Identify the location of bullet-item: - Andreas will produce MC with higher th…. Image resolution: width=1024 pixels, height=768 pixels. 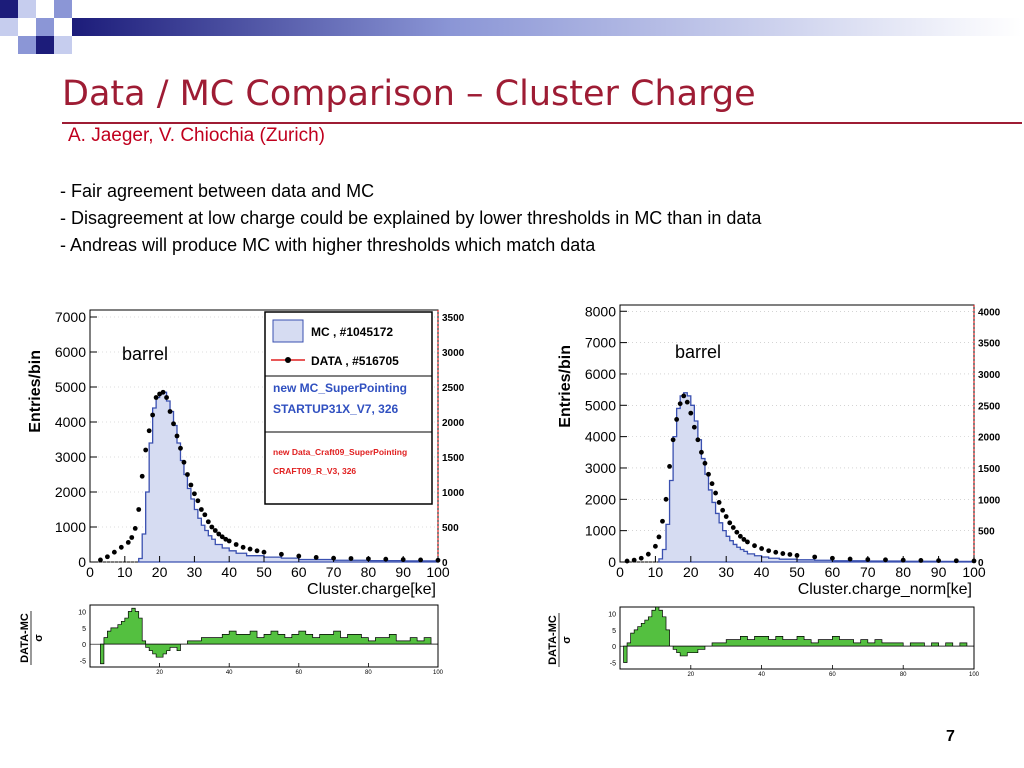
(328, 245).